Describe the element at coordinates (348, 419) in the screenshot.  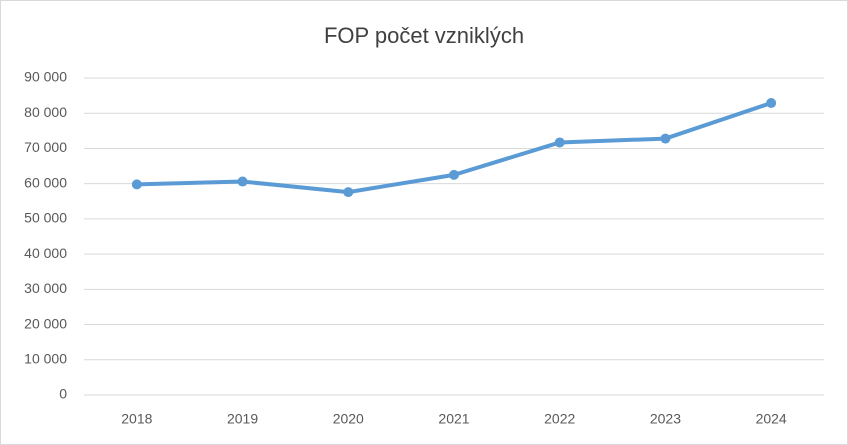
I see `x-tick-label: 2020` at that location.